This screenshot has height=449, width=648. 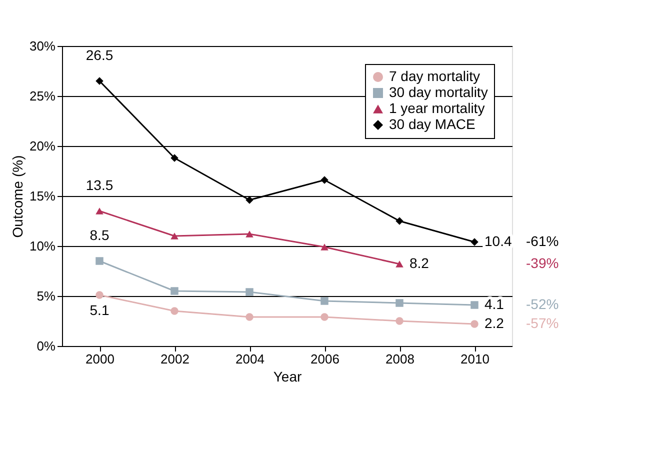 What do you see at coordinates (42, 246) in the screenshot?
I see `y-tick-label: 10%` at bounding box center [42, 246].